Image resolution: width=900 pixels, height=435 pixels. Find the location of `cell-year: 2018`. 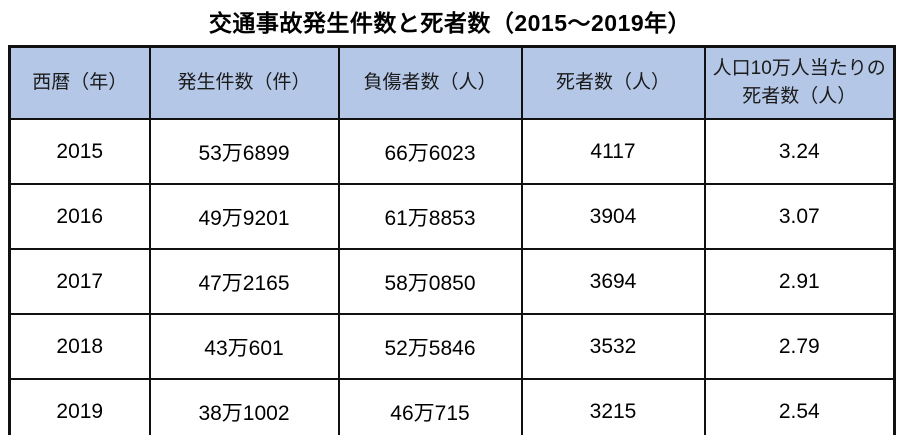

cell-year: 2018 is located at coordinates (79, 346).